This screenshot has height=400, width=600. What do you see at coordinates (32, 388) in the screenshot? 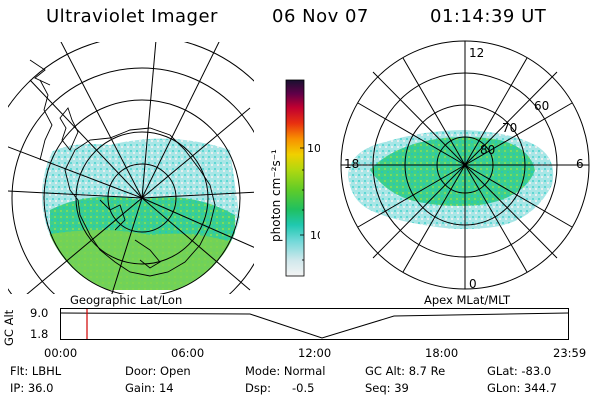
I see `ip-readout: IP: 36.0` at bounding box center [32, 388].